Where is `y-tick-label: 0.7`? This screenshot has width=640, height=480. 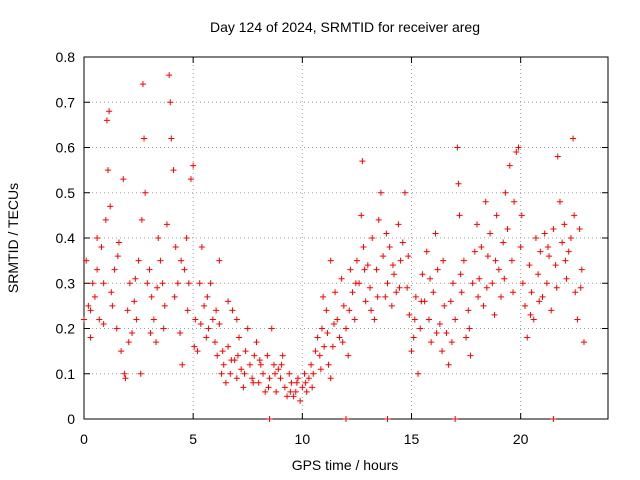 y-tick-label: 0.7 is located at coordinates (66, 102).